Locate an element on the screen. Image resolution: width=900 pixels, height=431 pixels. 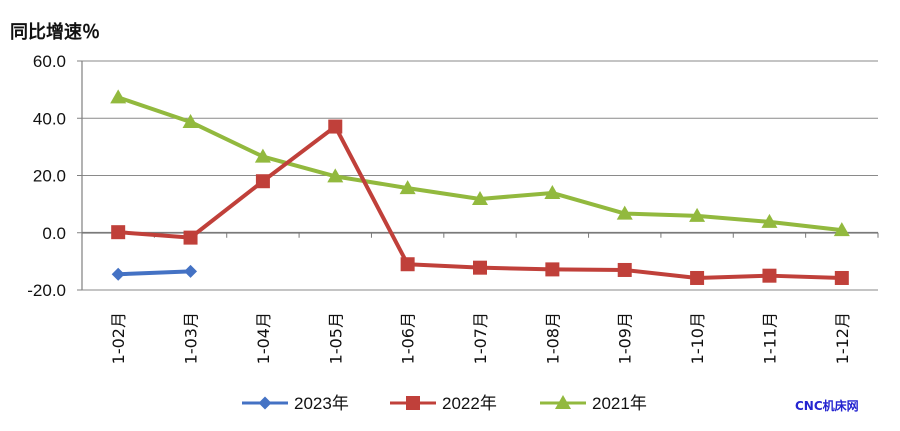
watermark-text: CNC机床网 is located at coordinates (827, 405).